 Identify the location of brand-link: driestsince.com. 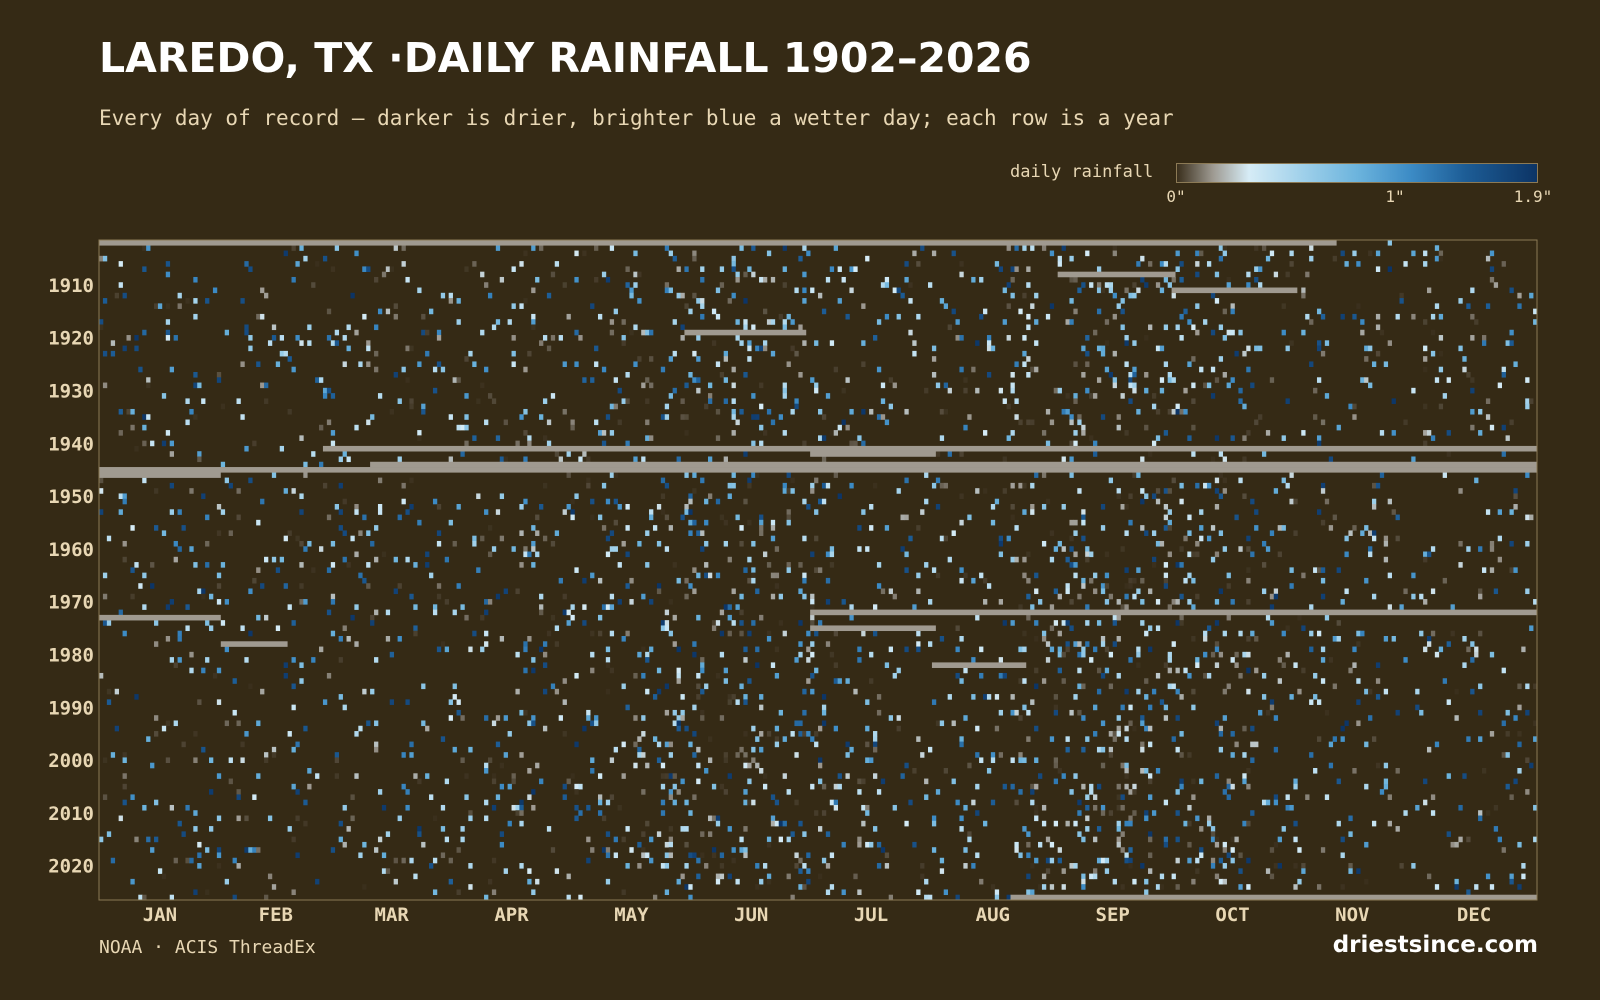
(1435, 945).